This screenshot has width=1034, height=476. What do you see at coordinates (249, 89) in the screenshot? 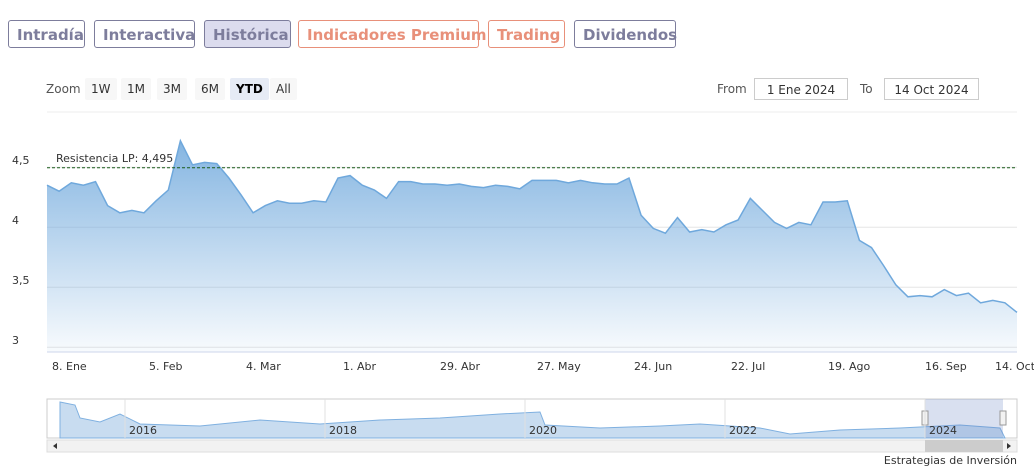
I see `zoom-button: YTD` at bounding box center [249, 89].